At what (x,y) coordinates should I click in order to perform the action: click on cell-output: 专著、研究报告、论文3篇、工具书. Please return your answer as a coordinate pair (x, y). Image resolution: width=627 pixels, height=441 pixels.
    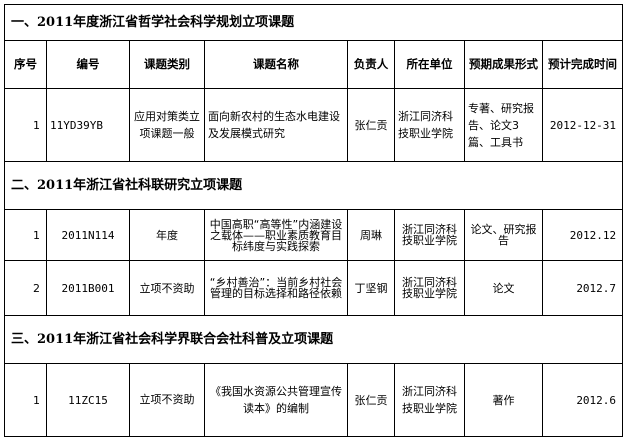
    Looking at the image, I should click on (503, 125).